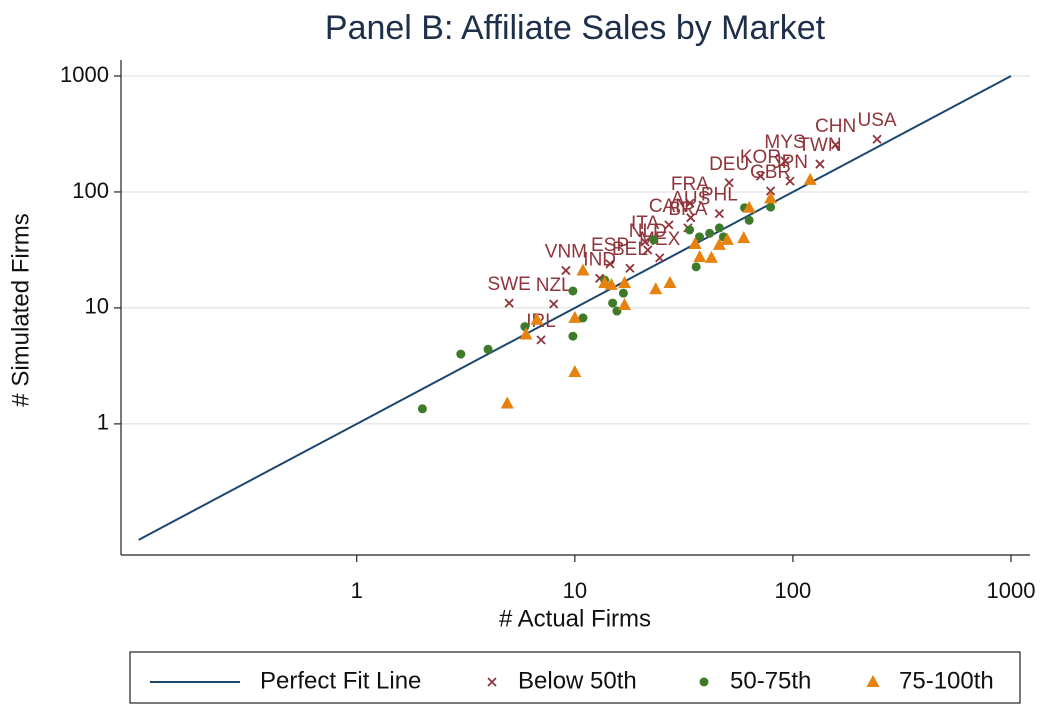 Image resolution: width=1049 pixels, height=704 pixels. Describe the element at coordinates (97, 306) in the screenshot. I see `y-tick-label: 10` at that location.